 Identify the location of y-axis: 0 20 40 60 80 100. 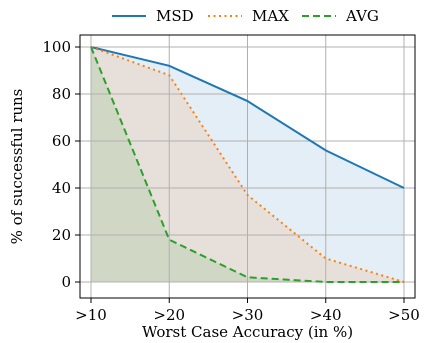
(61, 164).